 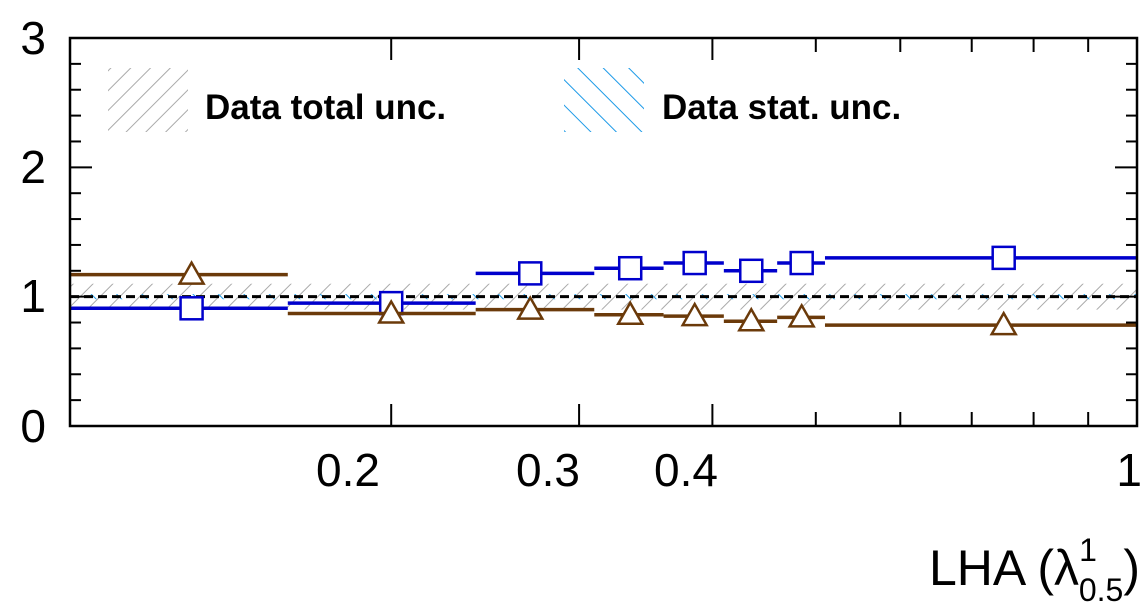 I want to click on y-tick-labels: 0 1 2 3, so click(x=33, y=232).